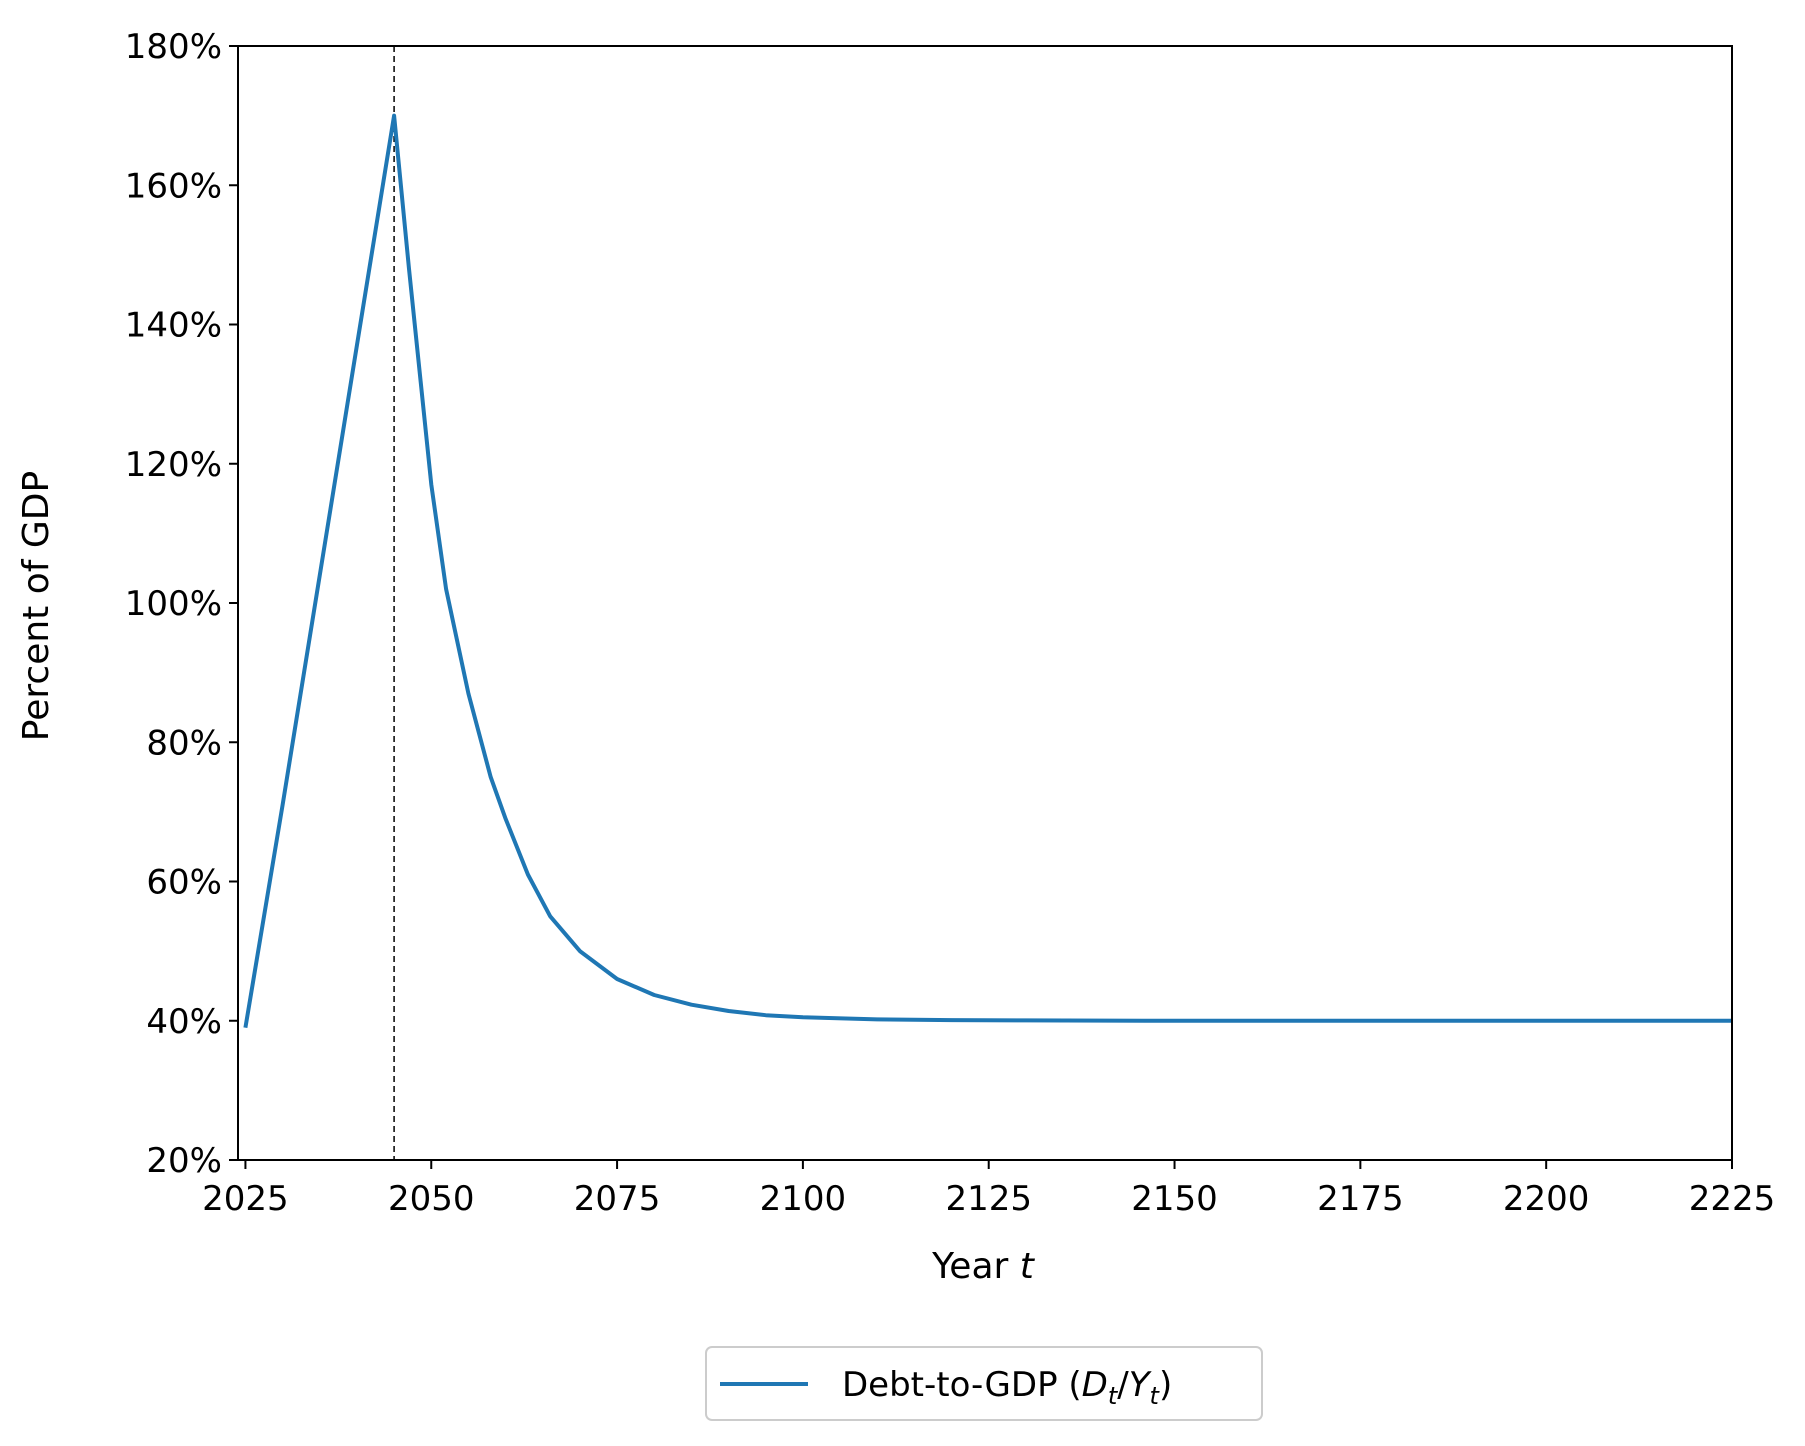 The height and width of the screenshot is (1446, 1805). I want to click on x-tick-label: 2100, so click(803, 1199).